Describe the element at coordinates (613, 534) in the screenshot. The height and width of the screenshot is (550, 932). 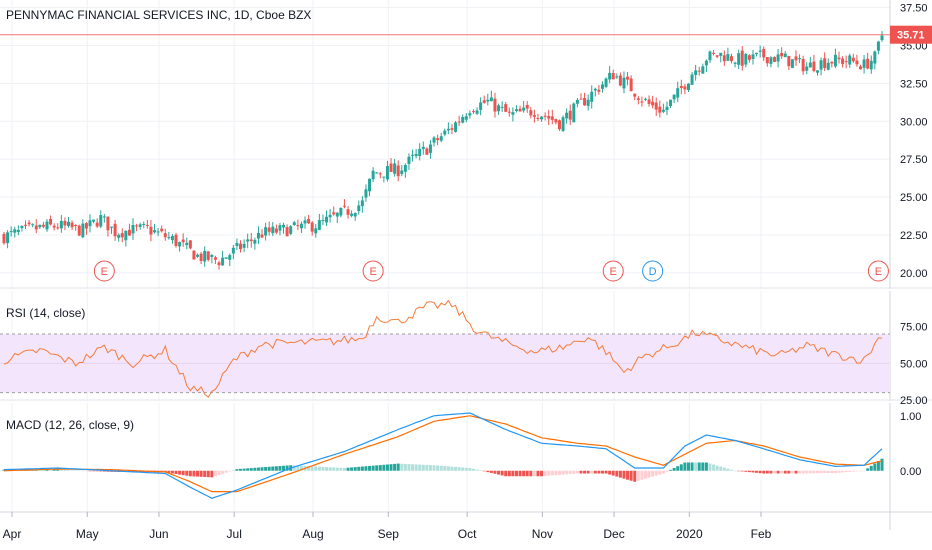
I see `time-tick-label: Dec` at that location.